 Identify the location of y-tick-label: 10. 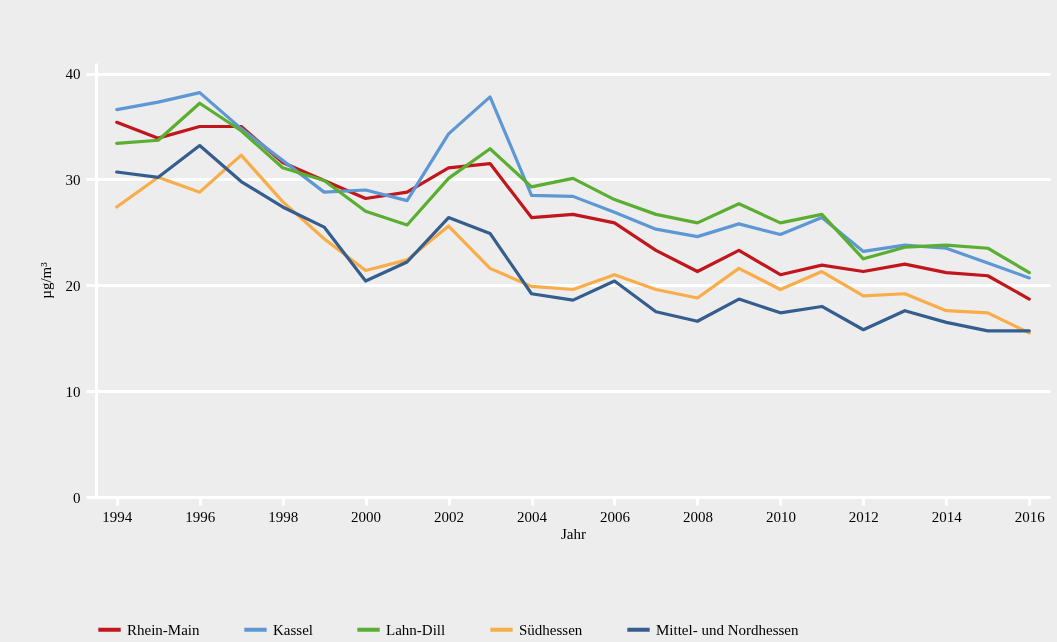
(73, 391).